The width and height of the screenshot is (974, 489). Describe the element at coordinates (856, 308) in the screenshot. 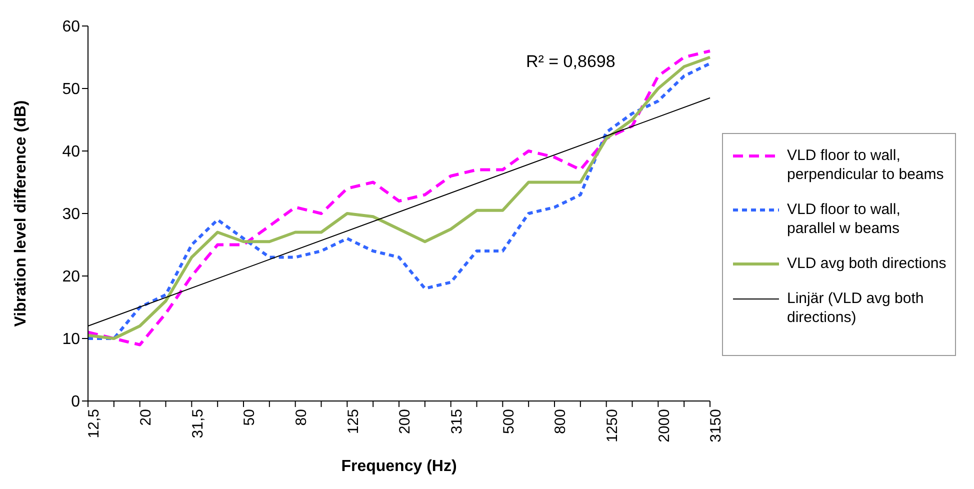

I see `legend-label: Linjär (VLD avg both directions)` at that location.